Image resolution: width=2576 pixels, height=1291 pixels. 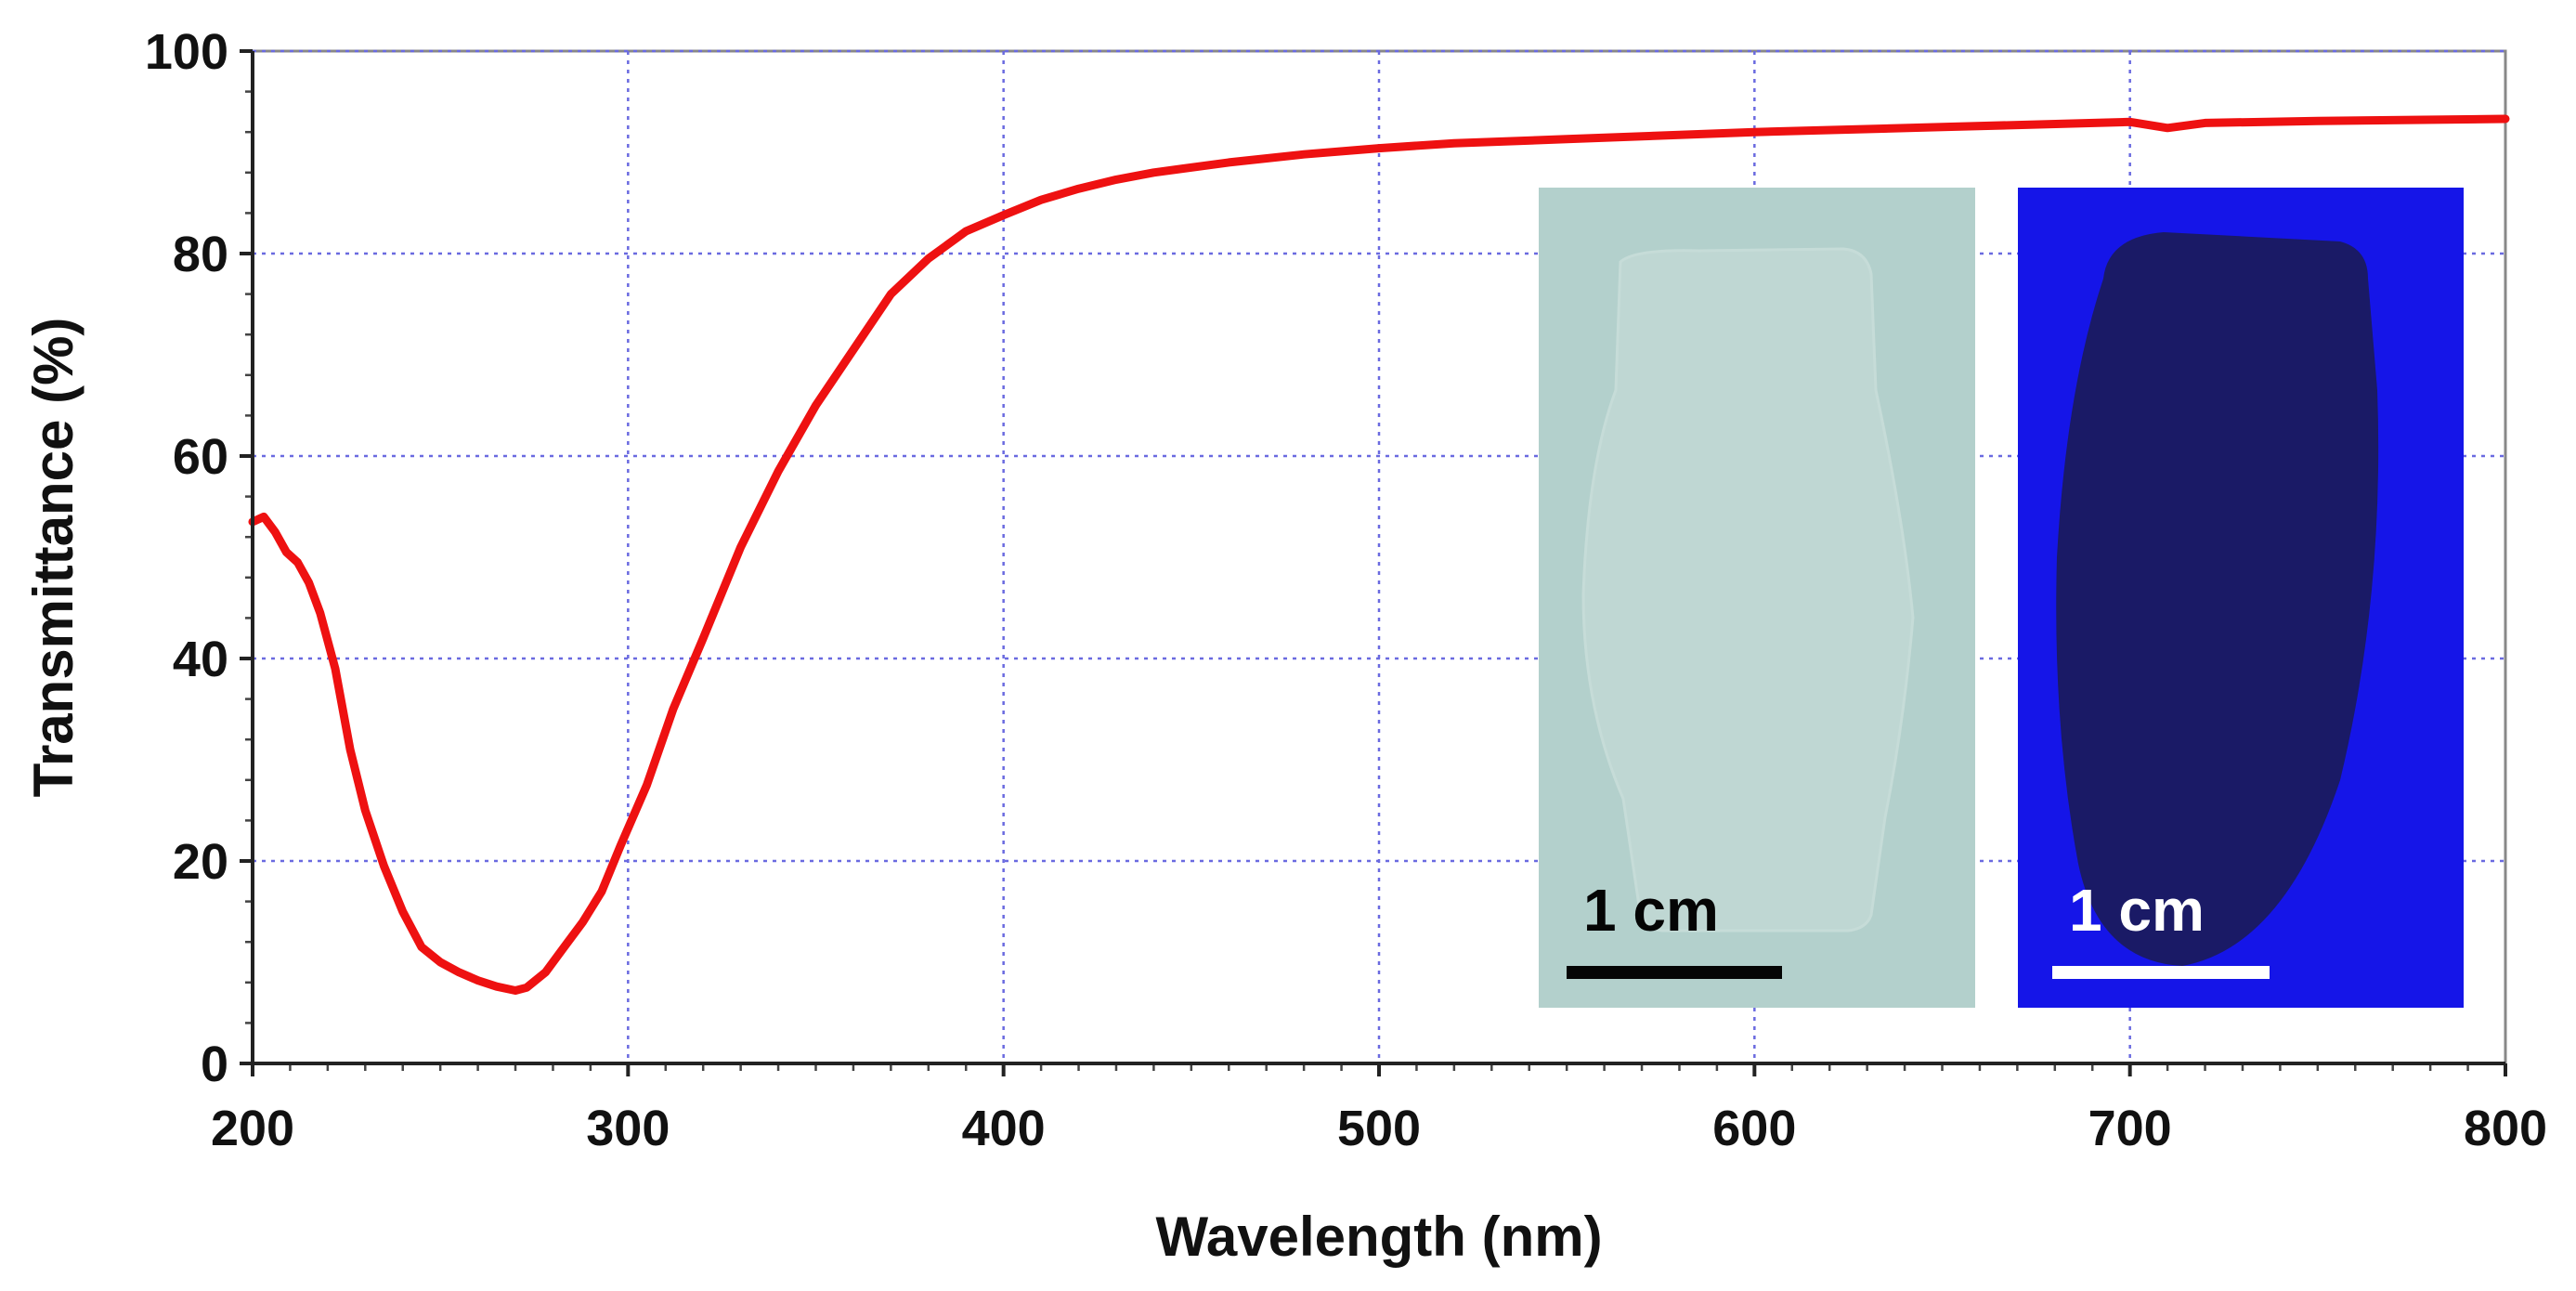 I want to click on x-tick-label: 700, so click(x=2130, y=1128).